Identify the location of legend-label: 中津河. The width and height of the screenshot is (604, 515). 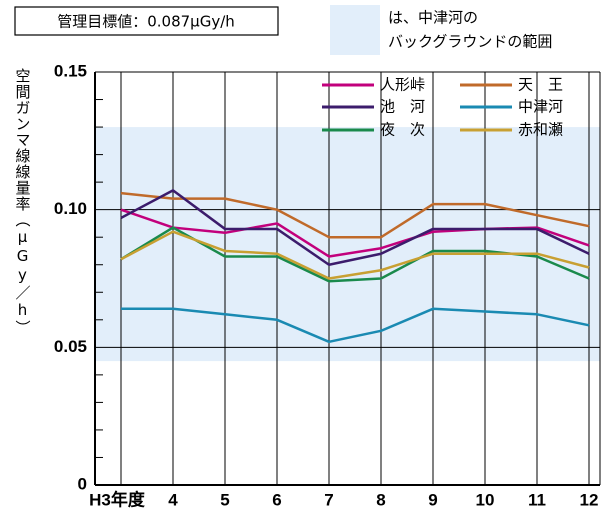
(540, 107).